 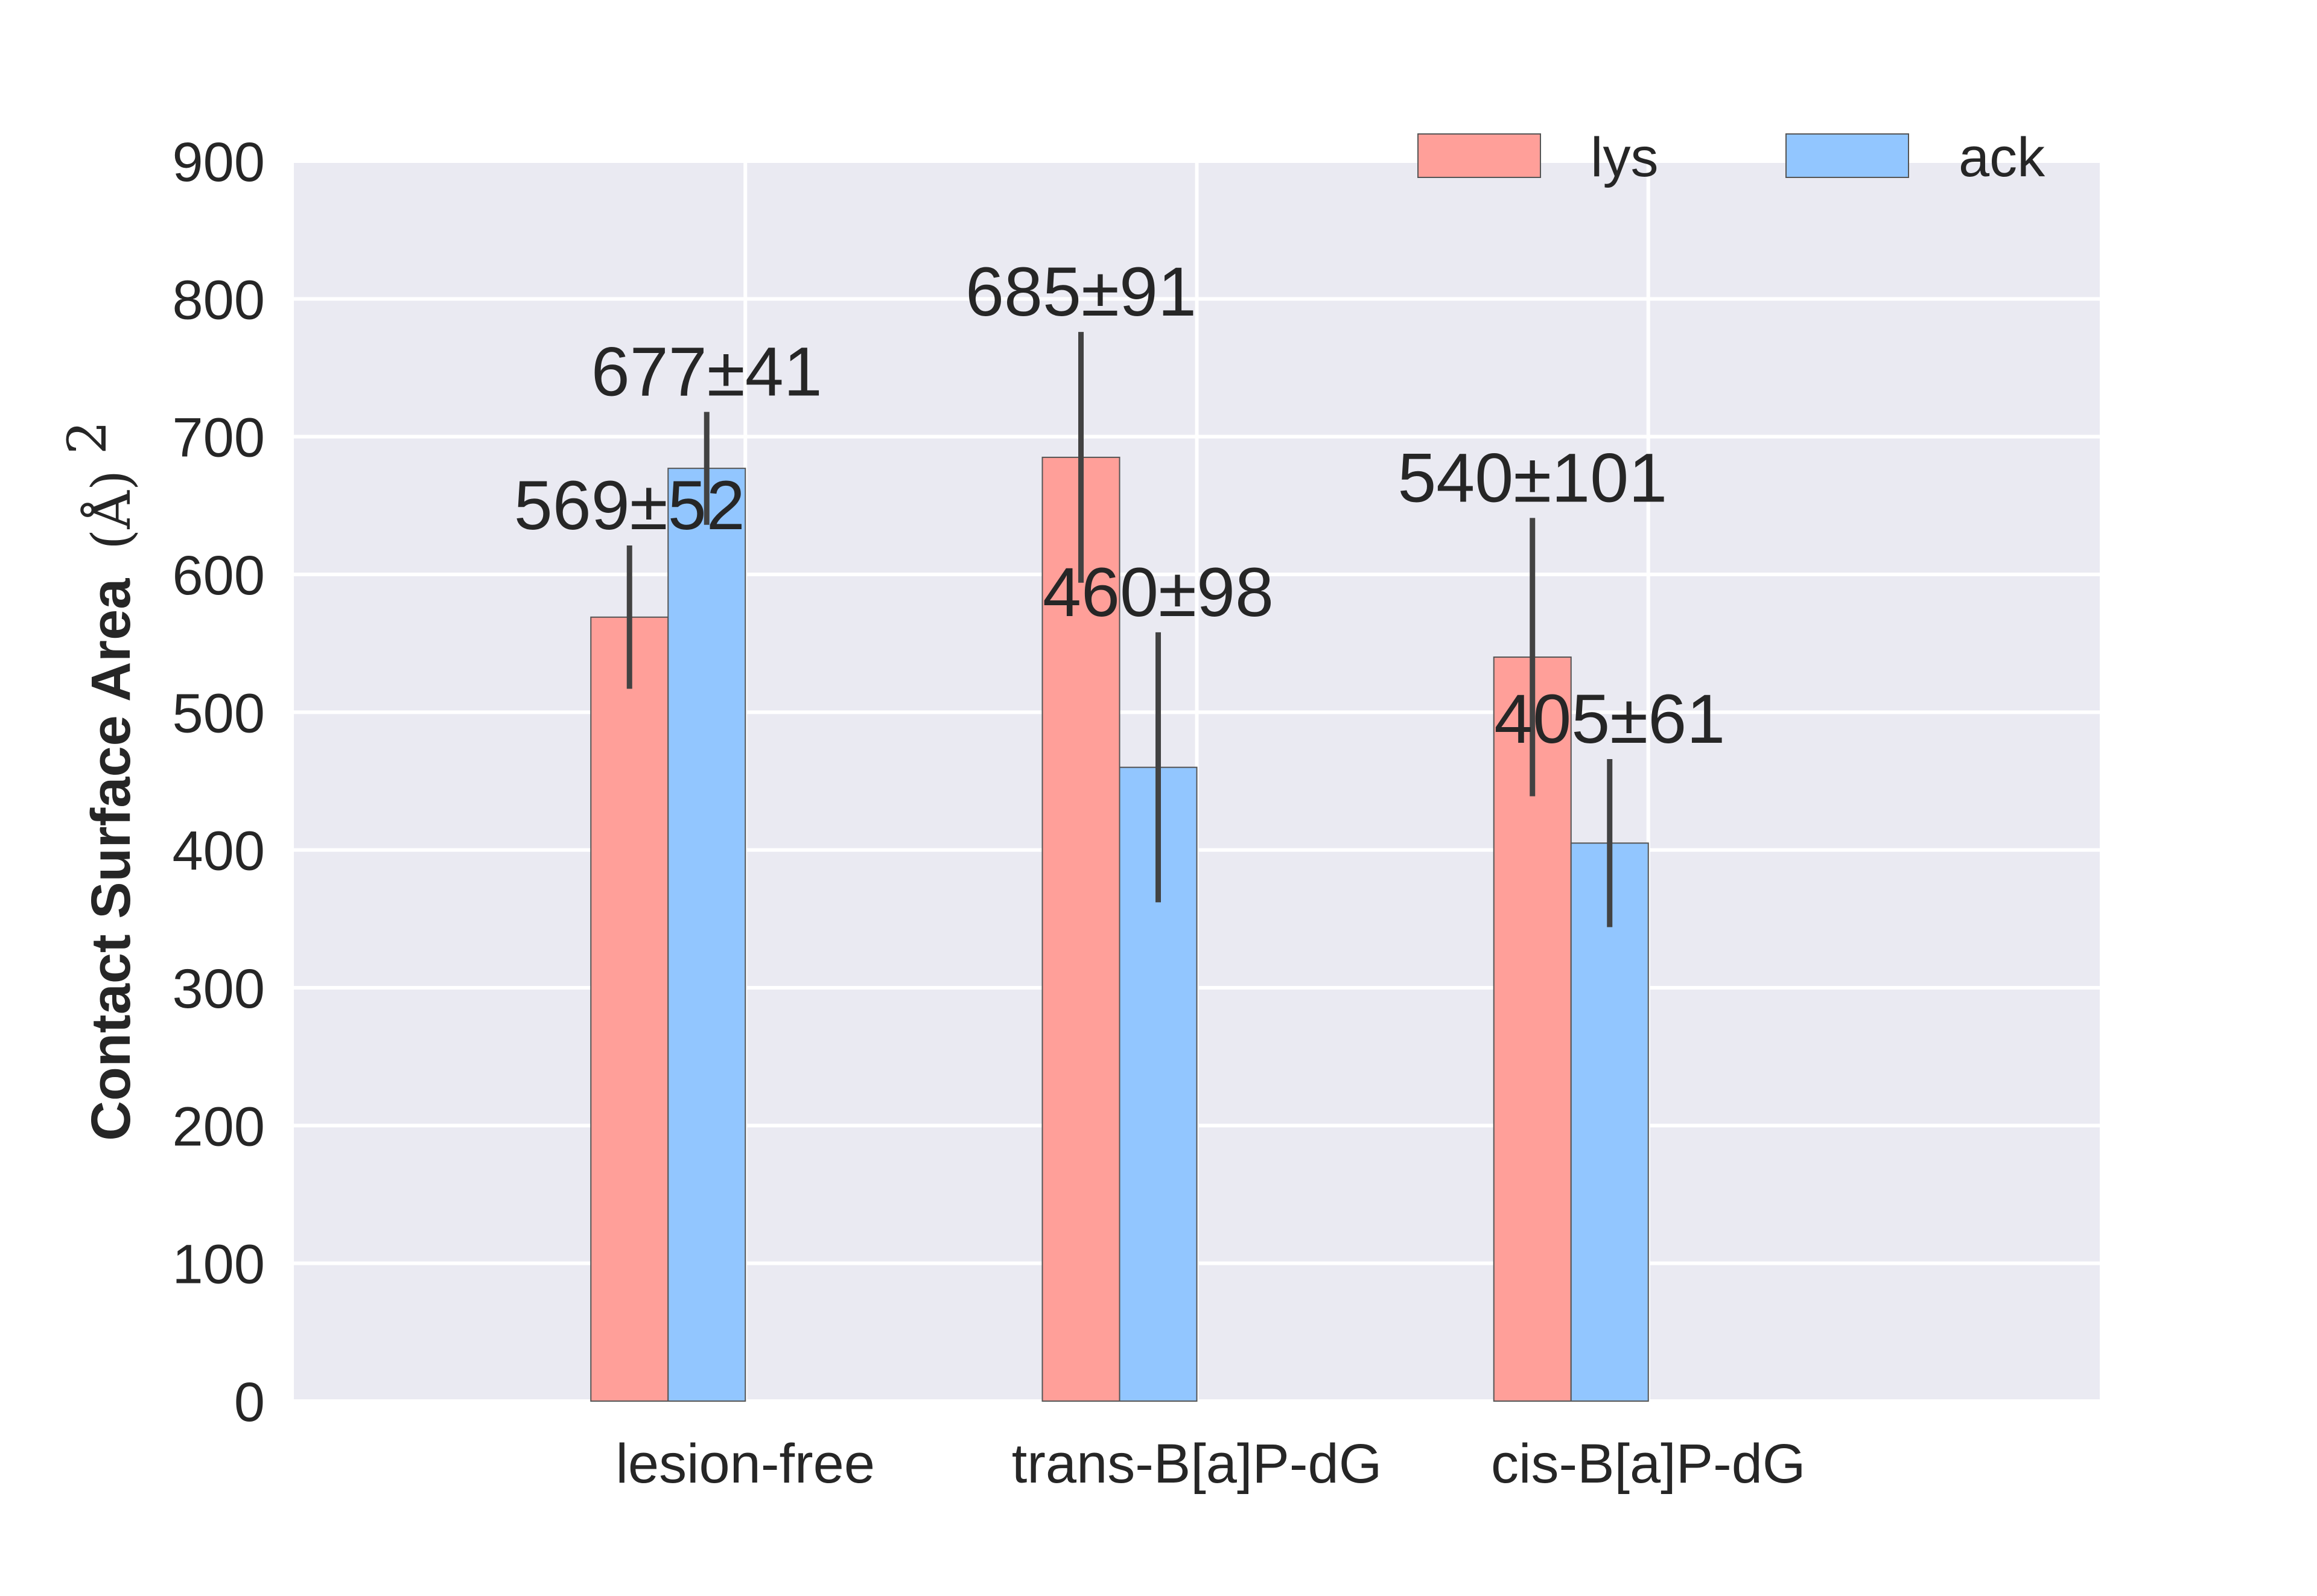 I want to click on data-label-lys-0: 569±52, so click(x=629, y=506).